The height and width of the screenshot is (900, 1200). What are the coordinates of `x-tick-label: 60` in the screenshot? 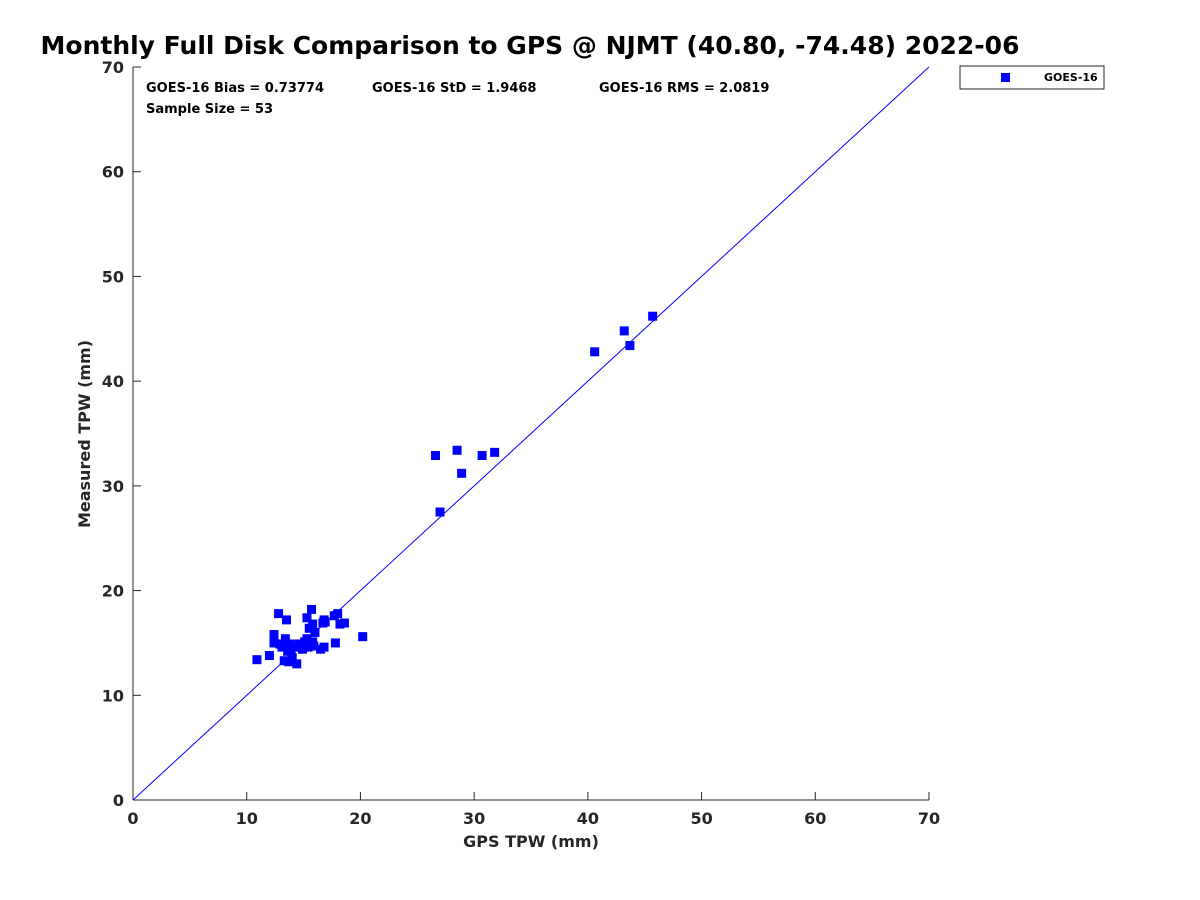 It's located at (815, 818).